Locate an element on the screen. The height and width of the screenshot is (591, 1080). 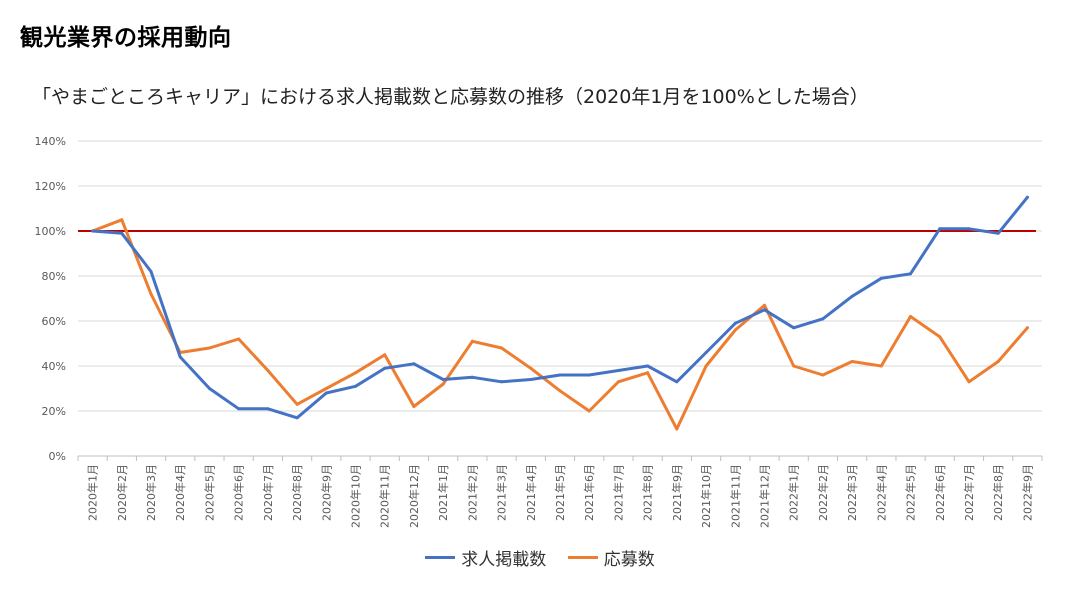
y-axis-ticks: 0% 20% 40% 60% 80% 100% 120% 140% is located at coordinates (50, 299).